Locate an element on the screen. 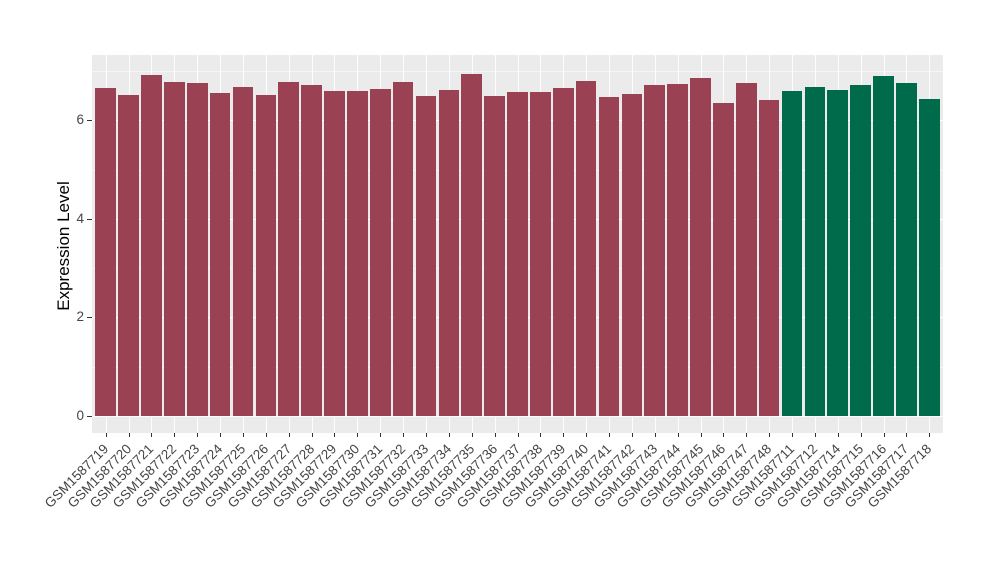 The image size is (1000, 580). bar-GSM1587724 is located at coordinates (220, 254).